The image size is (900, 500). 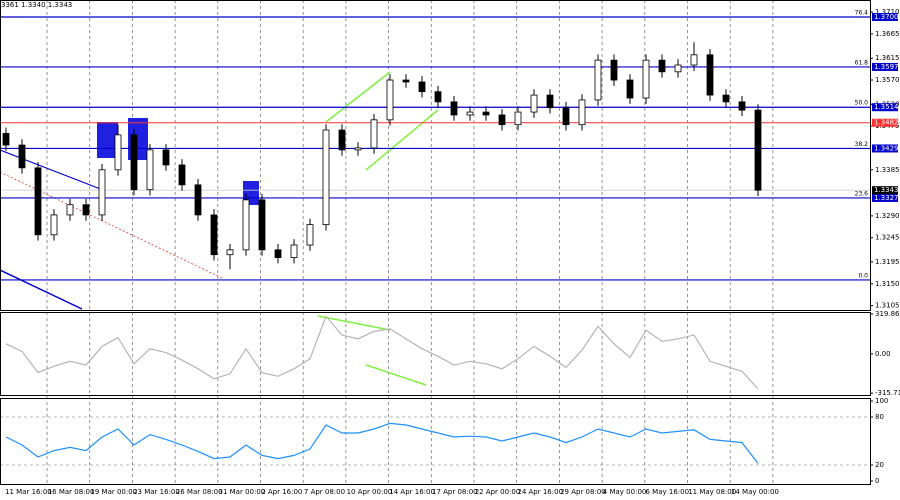 I want to click on y-tick-label: 1.3710, so click(x=887, y=12).